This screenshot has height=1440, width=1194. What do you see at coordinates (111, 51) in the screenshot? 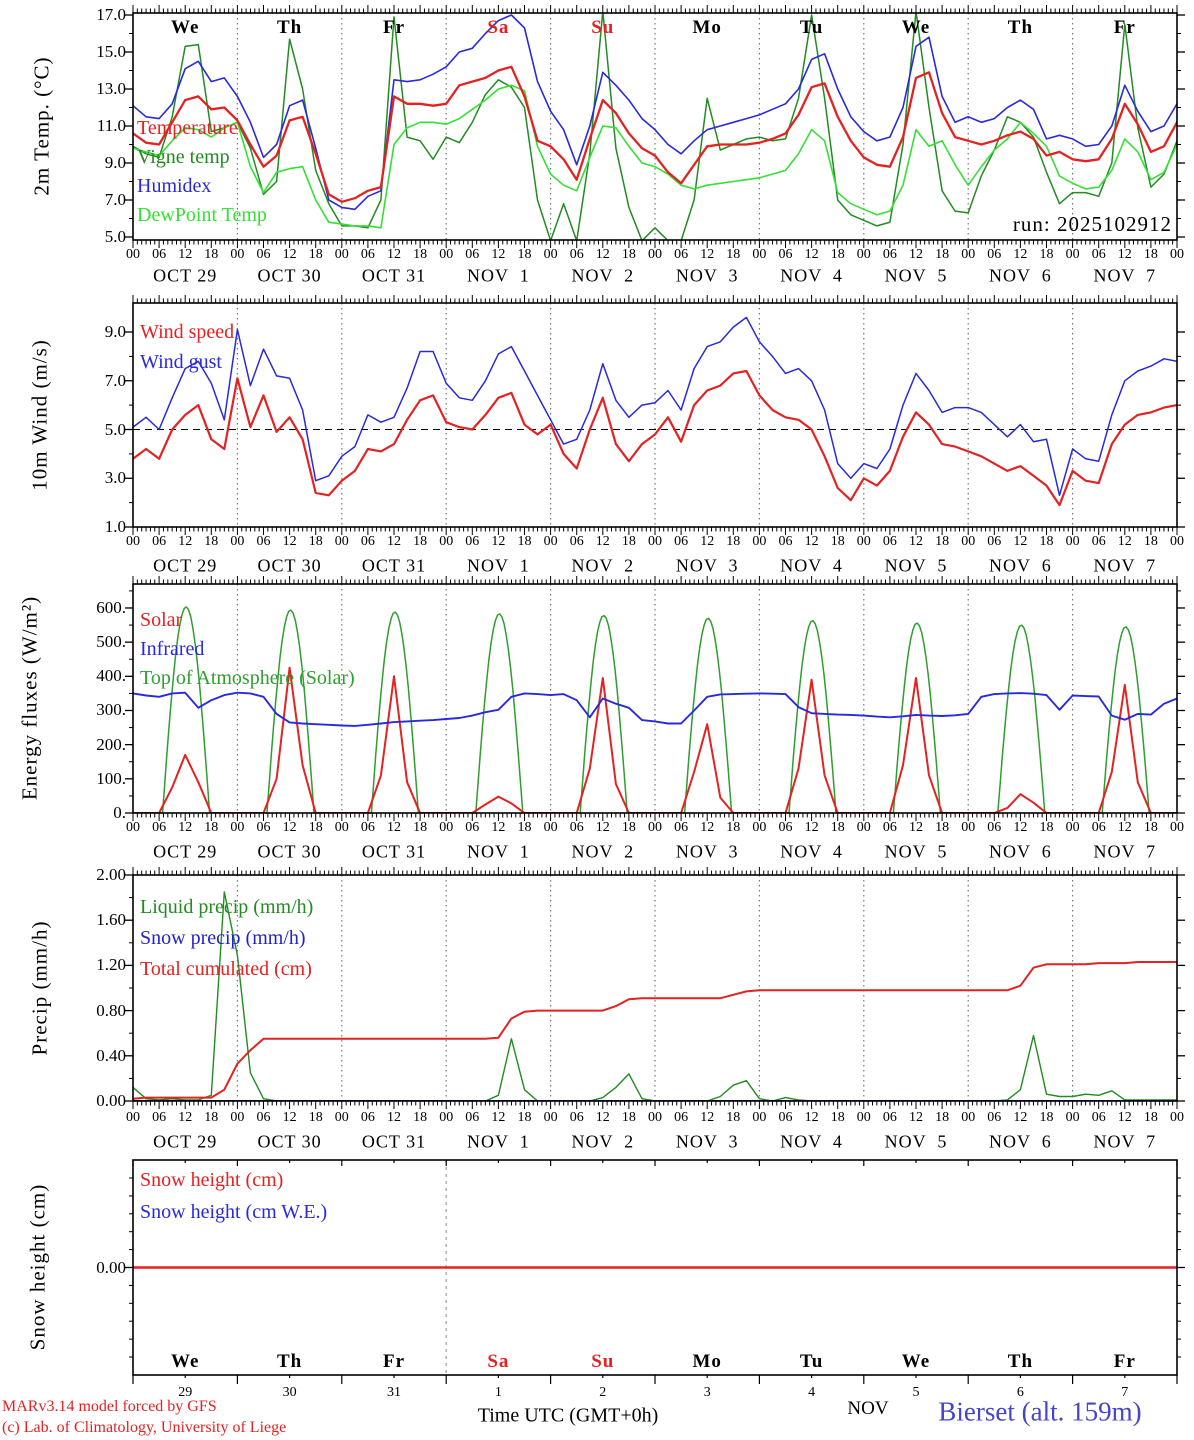
I see `y-tick-label: 15.0` at bounding box center [111, 51].